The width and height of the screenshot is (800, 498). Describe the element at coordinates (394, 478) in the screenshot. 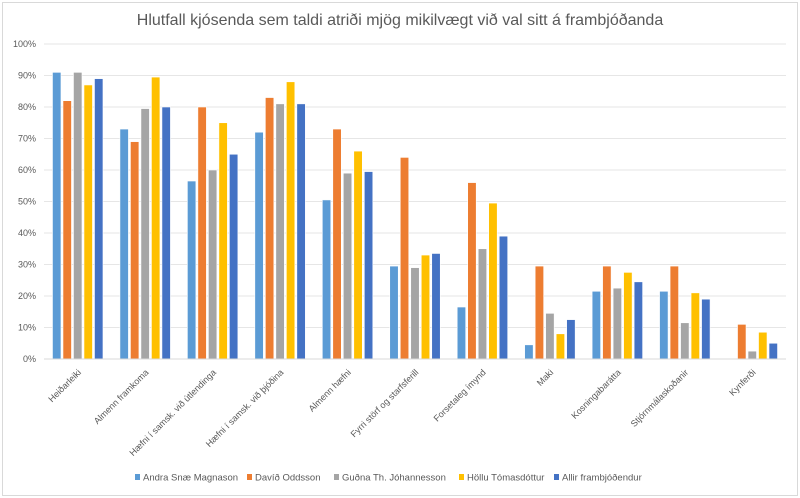

I see `legend-label: Guðna Th. Jóhannesson` at that location.